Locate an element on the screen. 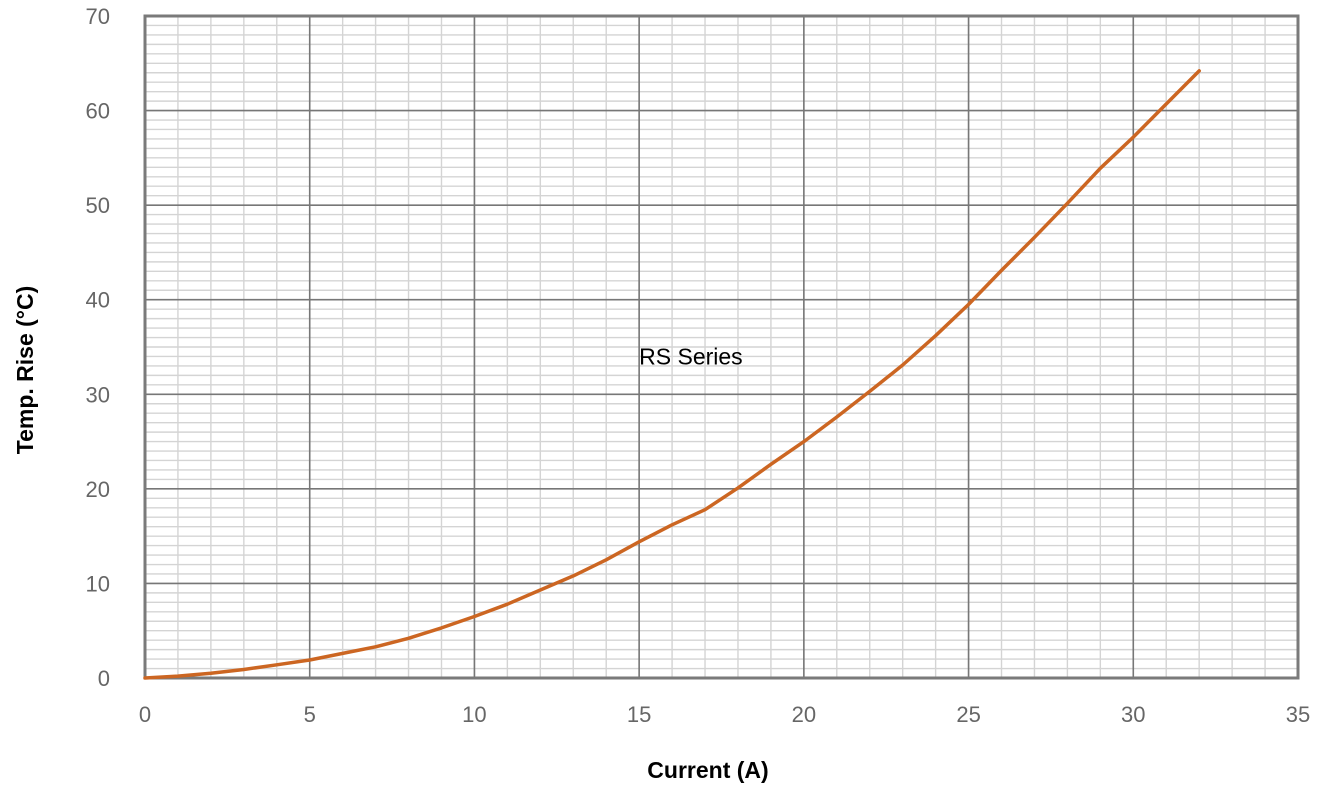 The image size is (1328, 788). y-tick-label: 60 is located at coordinates (98, 111).